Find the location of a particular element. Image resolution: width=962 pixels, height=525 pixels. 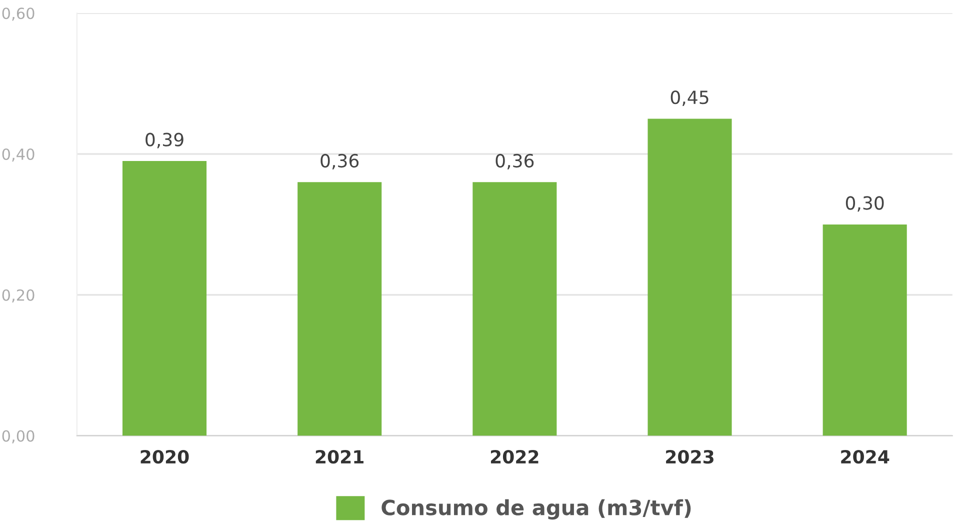

x-tick-label: 2020 is located at coordinates (164, 457).